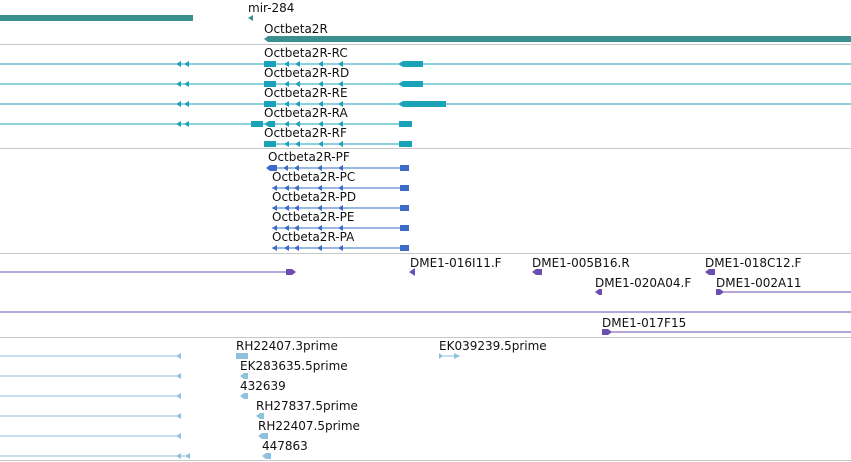  I want to click on protein-label-pa: Octbeta2R-PA, so click(313, 237).